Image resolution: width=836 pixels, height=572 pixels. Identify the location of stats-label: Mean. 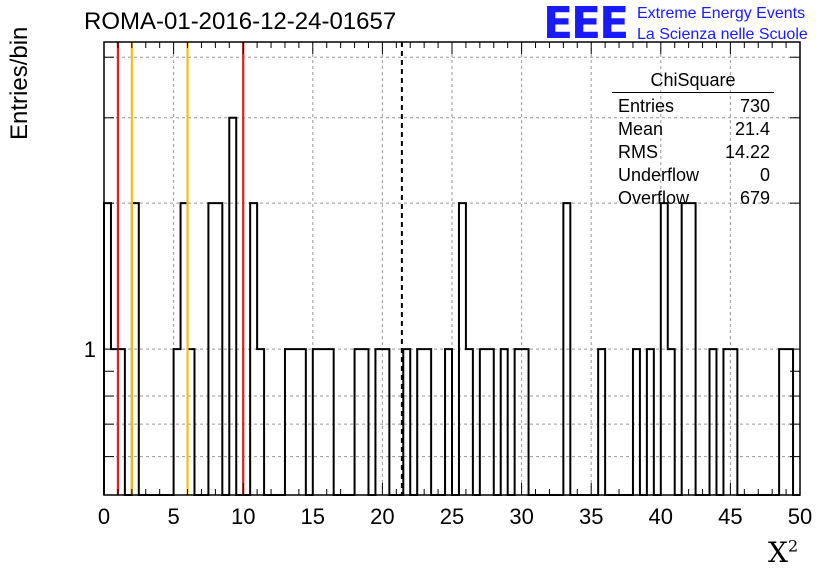
(641, 129).